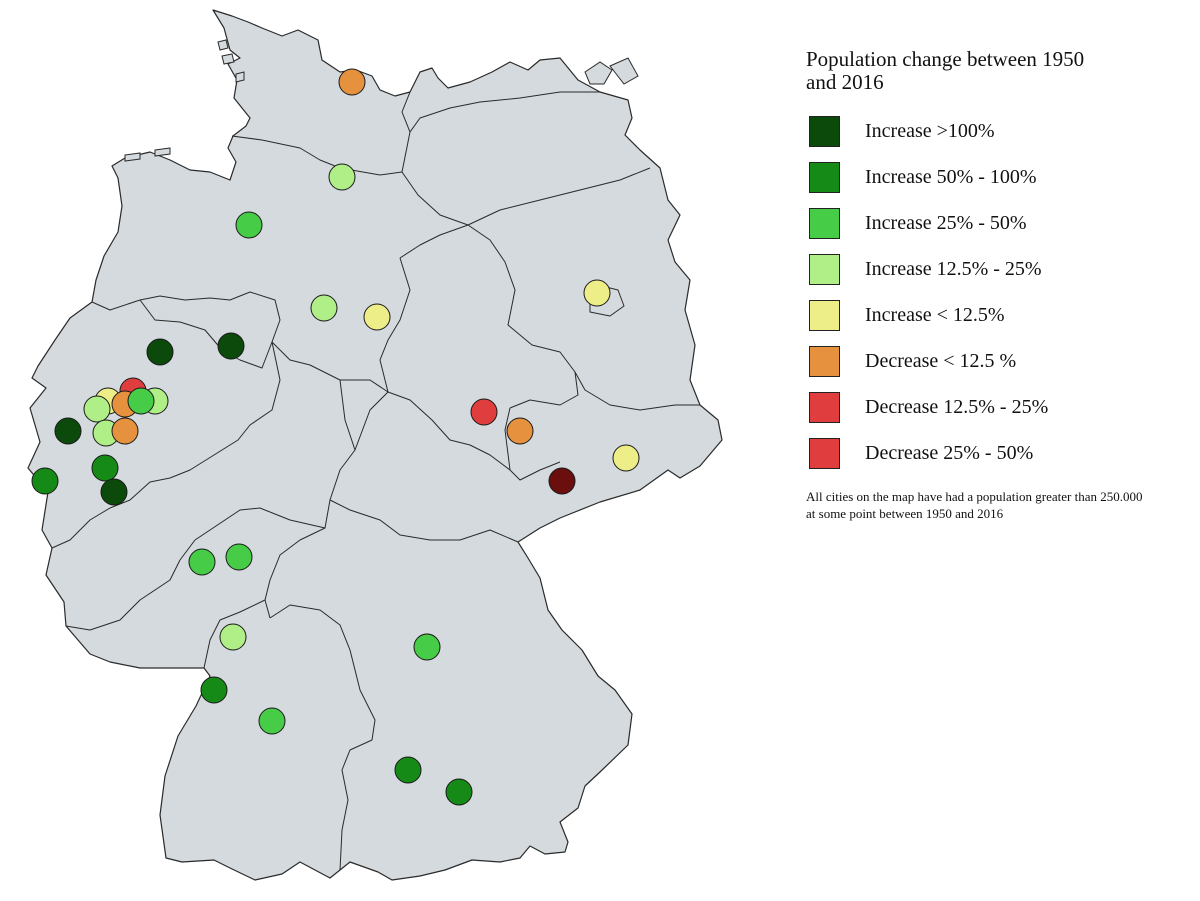 The height and width of the screenshot is (901, 1200). What do you see at coordinates (381, 100) in the screenshot?
I see `coastal-islands` at bounding box center [381, 100].